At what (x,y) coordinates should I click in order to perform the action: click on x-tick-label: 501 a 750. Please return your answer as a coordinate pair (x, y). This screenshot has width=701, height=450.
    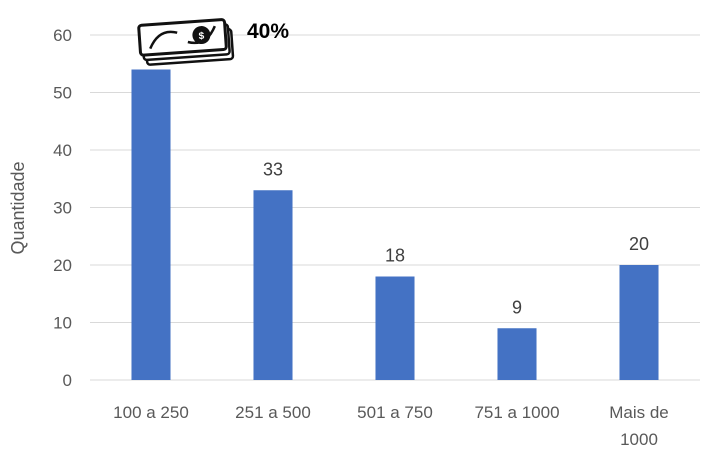
    Looking at the image, I should click on (395, 412).